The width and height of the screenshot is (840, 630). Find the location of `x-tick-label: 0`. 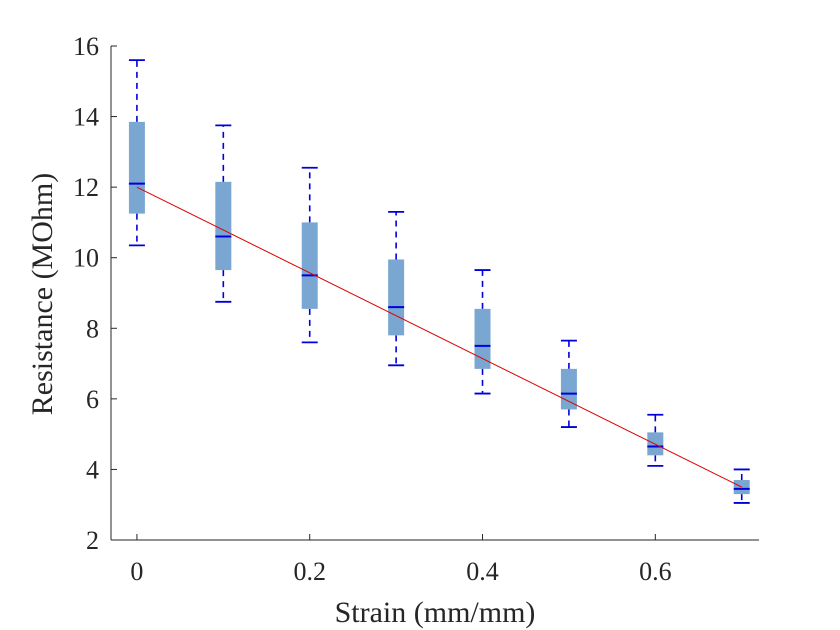

x-tick-label: 0 is located at coordinates (136, 571).